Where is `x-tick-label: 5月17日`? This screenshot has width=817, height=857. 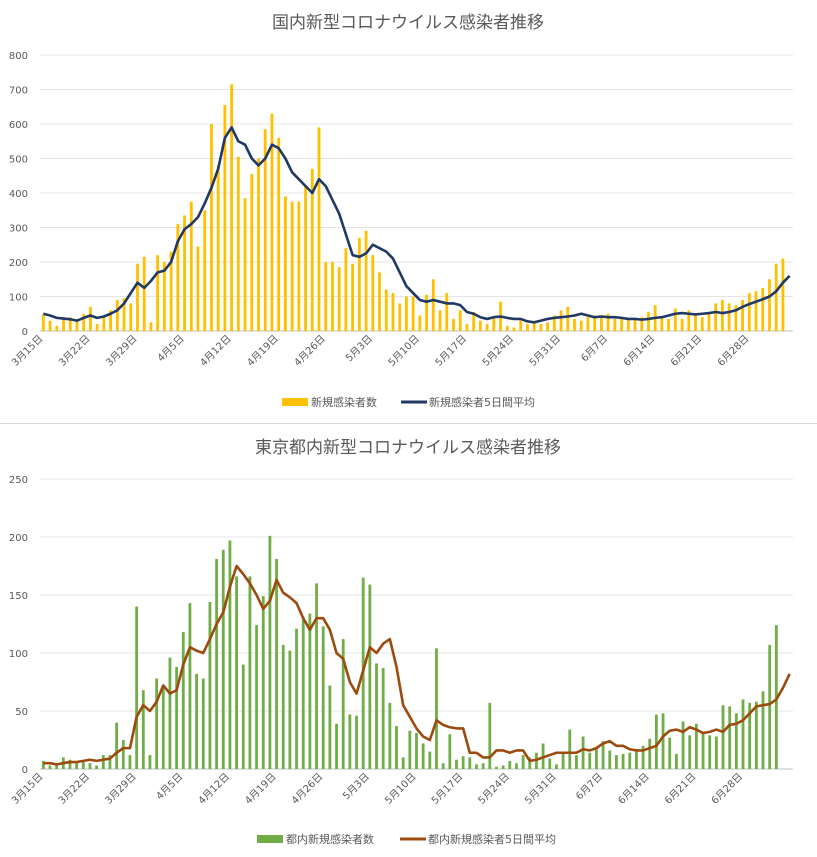 x-tick-label: 5月17日 is located at coordinates (451, 351).